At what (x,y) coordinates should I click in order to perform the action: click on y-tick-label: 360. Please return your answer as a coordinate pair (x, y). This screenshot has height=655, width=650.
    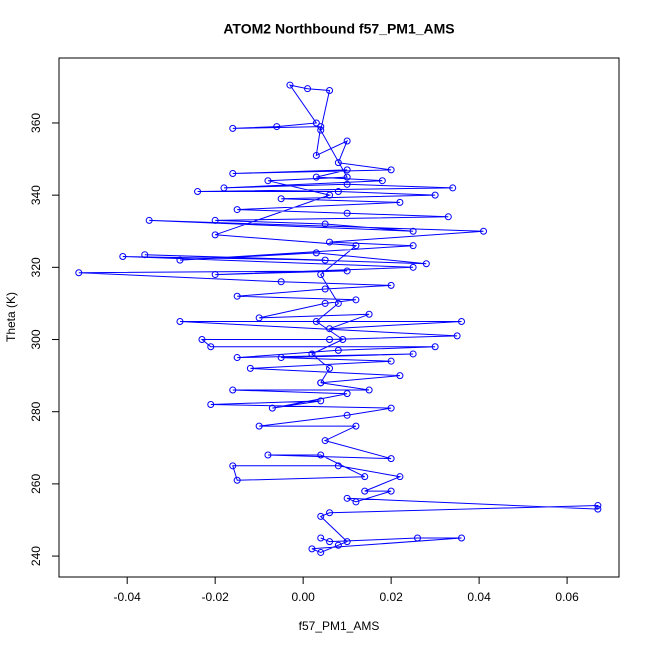
    Looking at the image, I should click on (36, 123).